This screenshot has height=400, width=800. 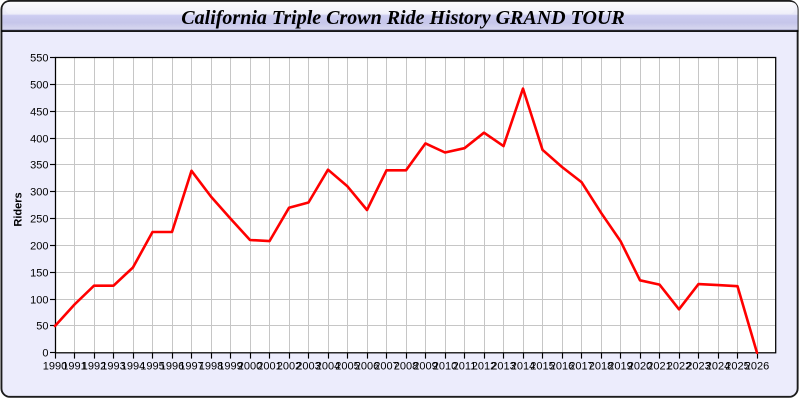 I want to click on svg-text: 1990, so click(x=55, y=366).